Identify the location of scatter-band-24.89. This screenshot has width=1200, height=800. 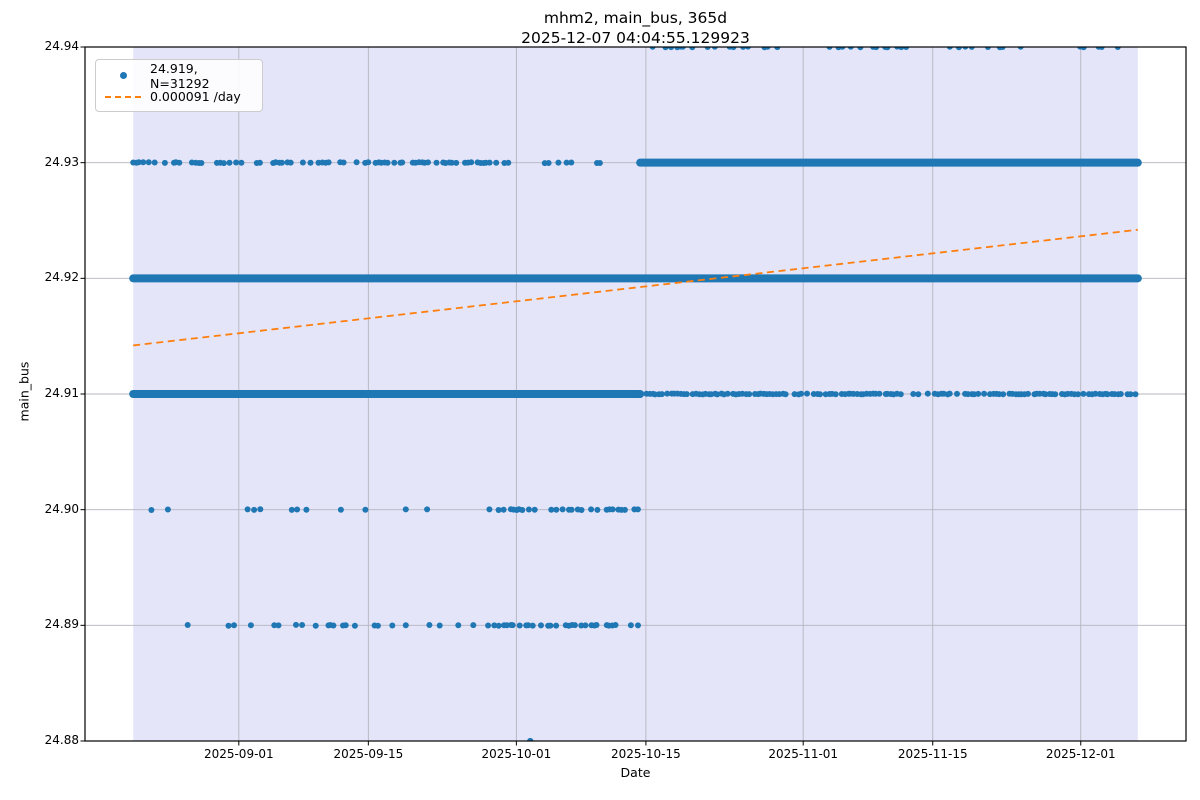
(412, 625).